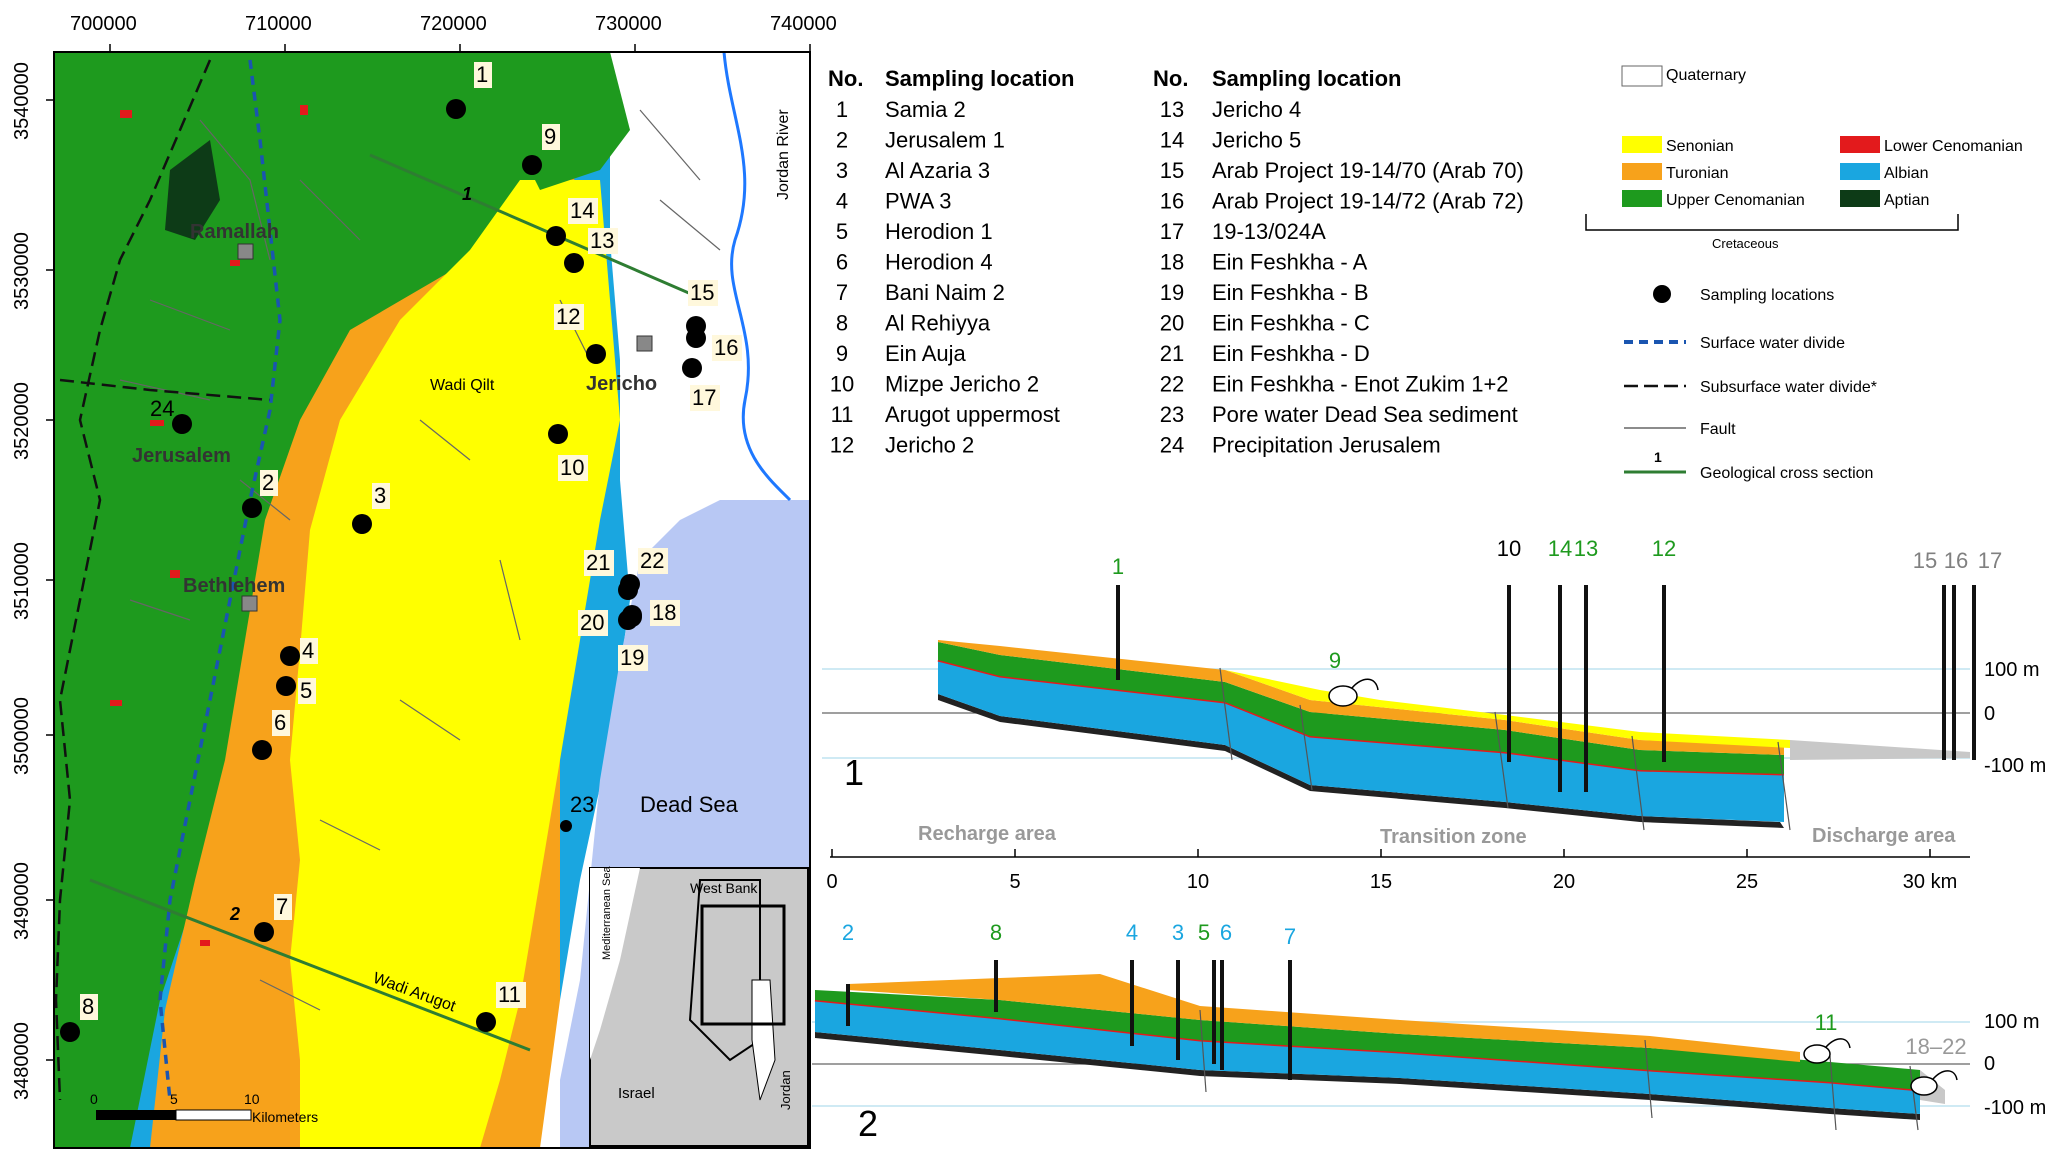  I want to click on inset-jordan: Jordan, so click(785, 1090).